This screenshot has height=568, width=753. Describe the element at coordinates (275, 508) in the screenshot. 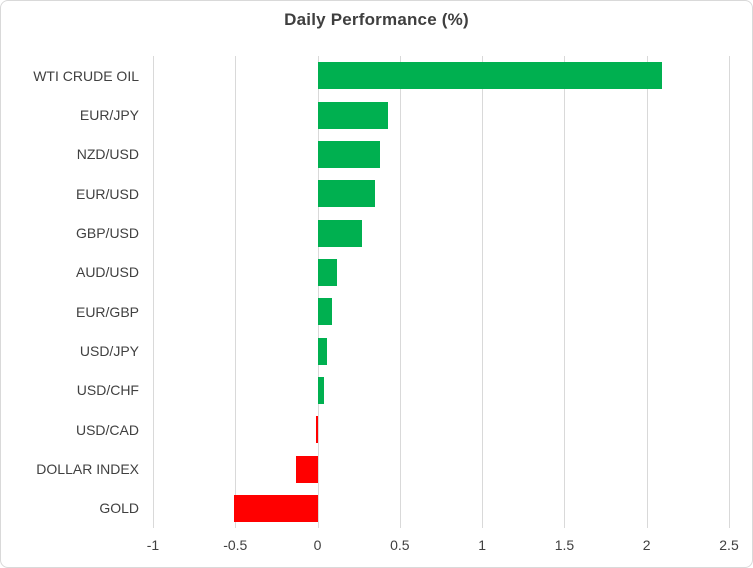

I see `bar-gold` at that location.